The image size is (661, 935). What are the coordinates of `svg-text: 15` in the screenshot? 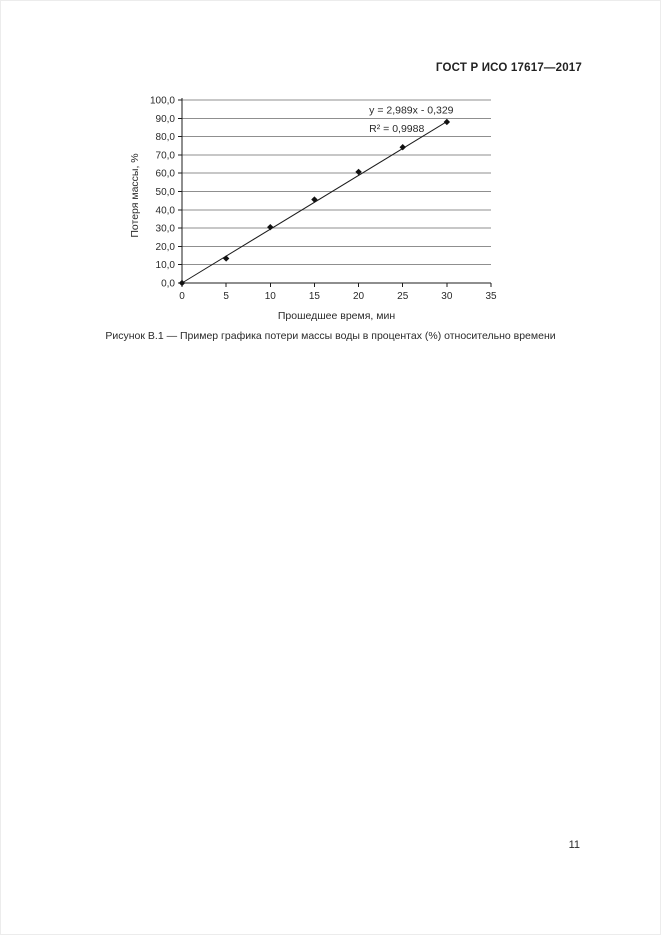 It's located at (315, 296).